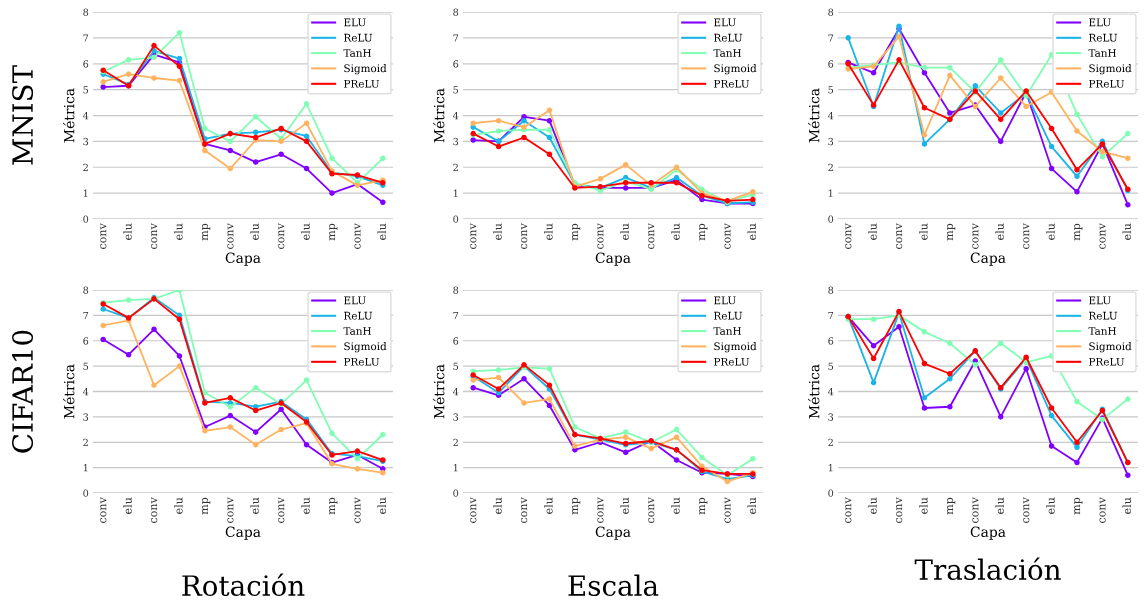 The height and width of the screenshot is (605, 1146). Describe the element at coordinates (243, 585) in the screenshot. I see `text: Rotación` at that location.